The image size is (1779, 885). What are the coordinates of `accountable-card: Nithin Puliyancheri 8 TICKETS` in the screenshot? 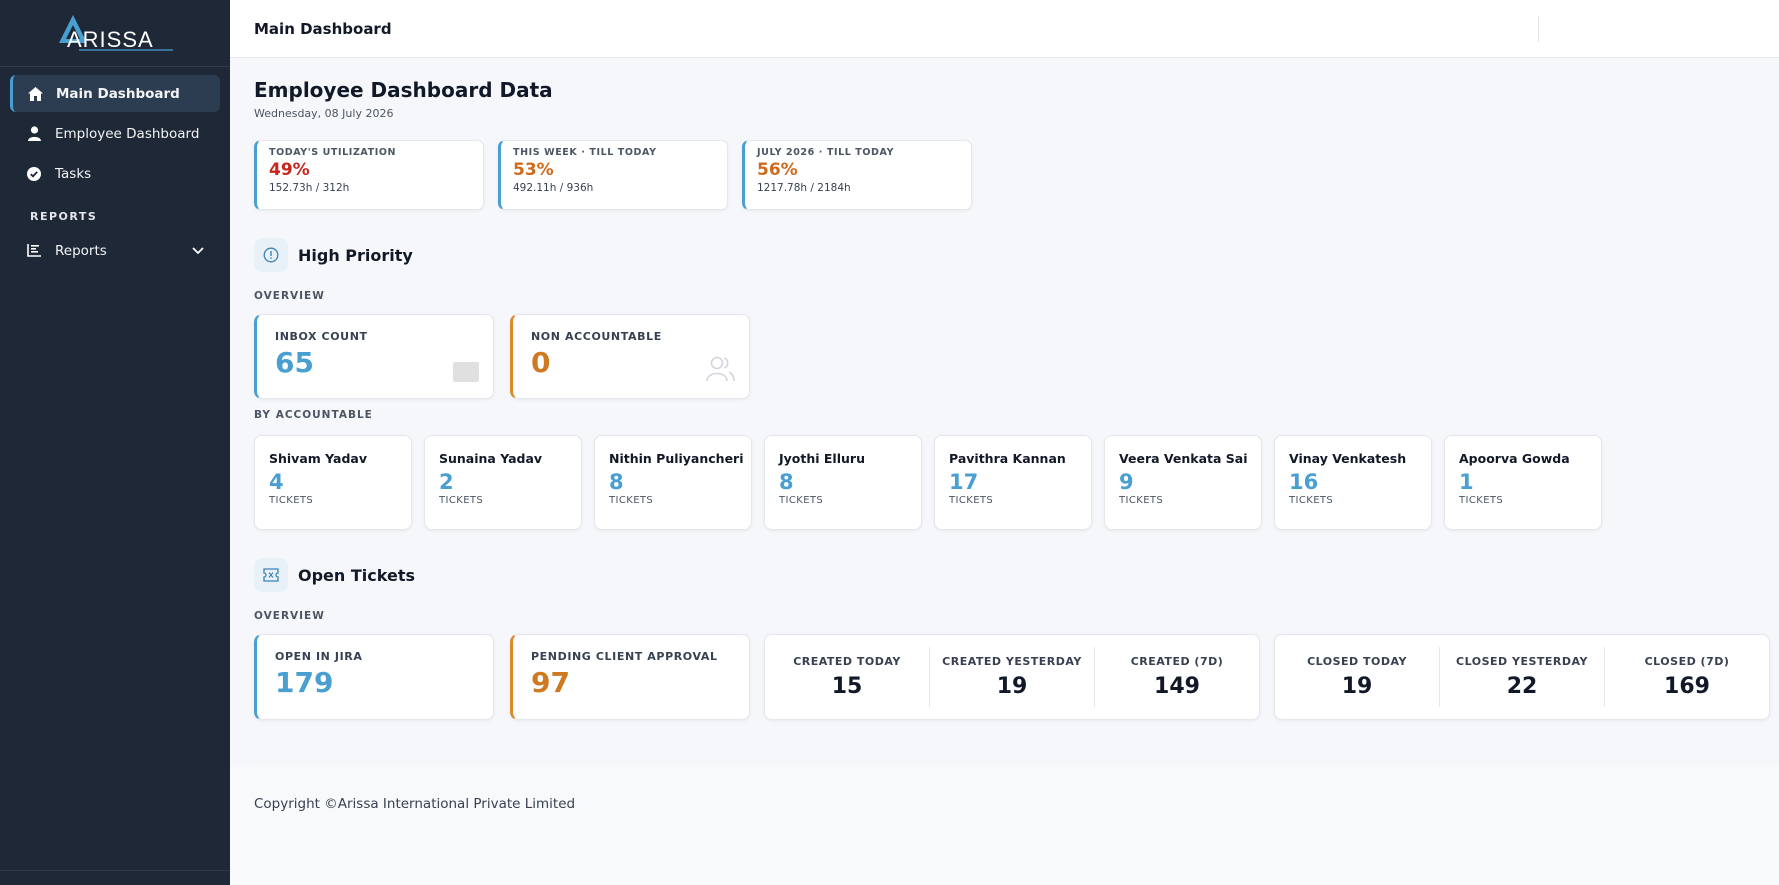 It's located at (673, 482).